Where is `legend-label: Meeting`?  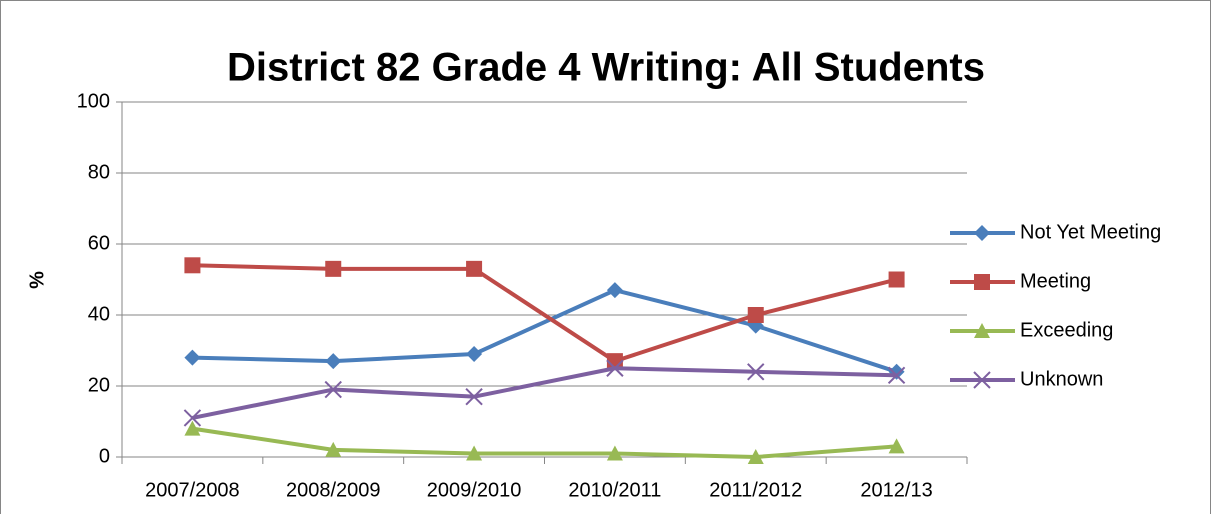 legend-label: Meeting is located at coordinates (1055, 281).